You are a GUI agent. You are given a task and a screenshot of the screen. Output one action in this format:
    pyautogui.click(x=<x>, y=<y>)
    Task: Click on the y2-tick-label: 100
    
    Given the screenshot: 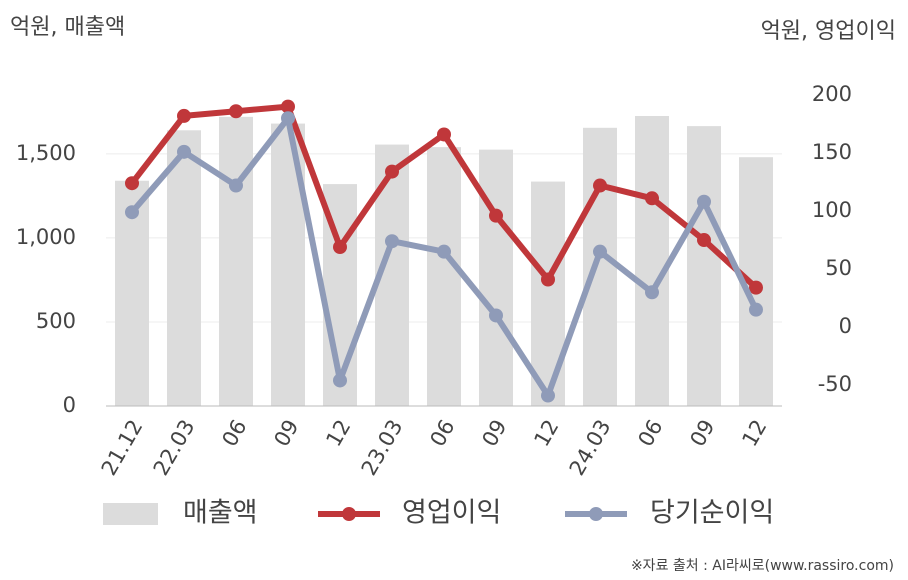 What is the action you would take?
    pyautogui.click(x=832, y=210)
    